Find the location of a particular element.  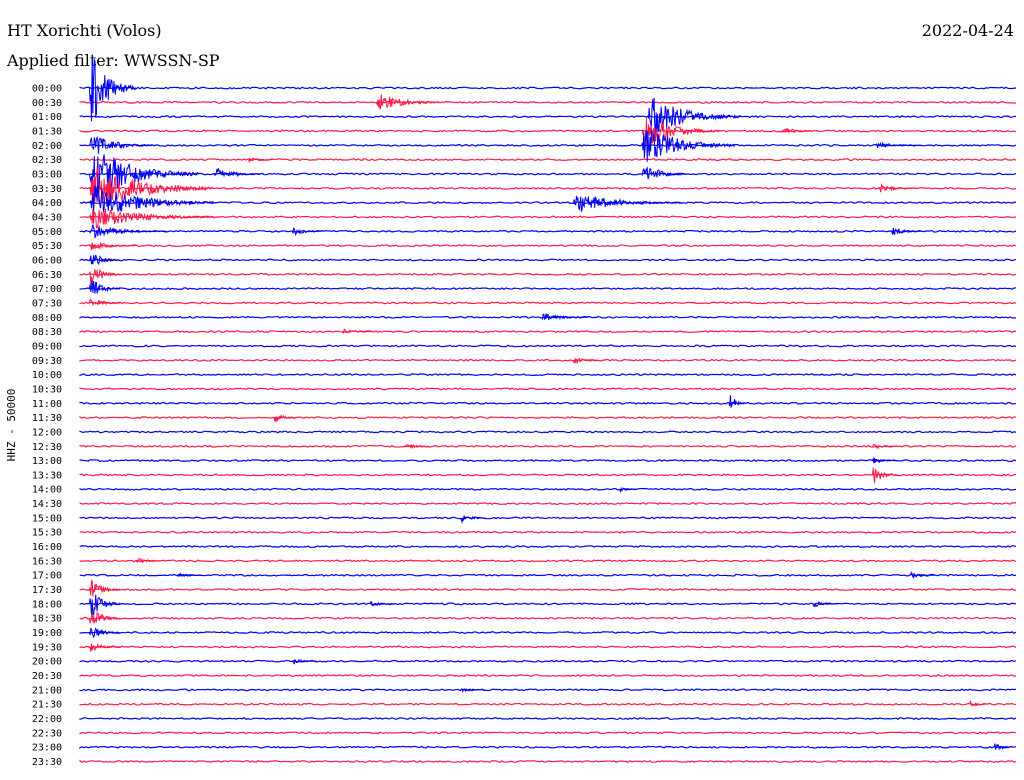

row-time-label: 19:30 is located at coordinates (47, 647).